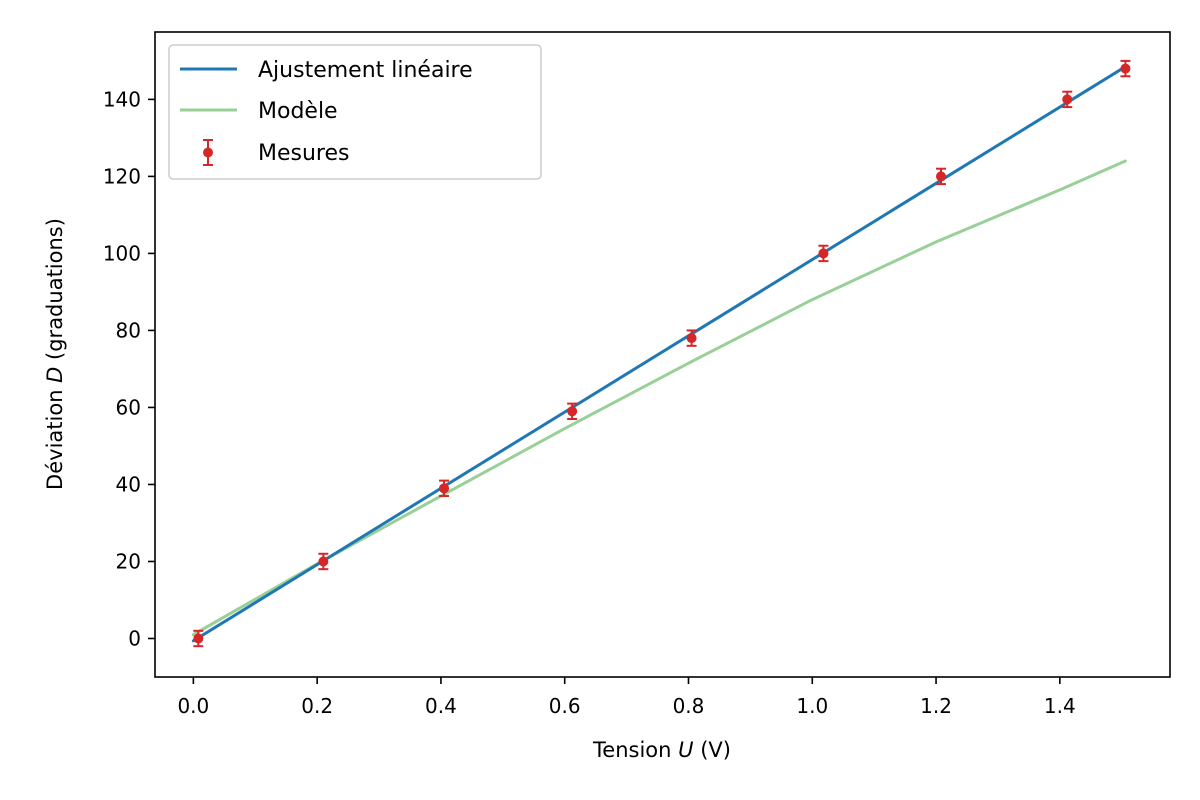 This screenshot has width=1200, height=800. Describe the element at coordinates (712, 750) in the screenshot. I see `x-axis-title-suffix: (V)` at that location.